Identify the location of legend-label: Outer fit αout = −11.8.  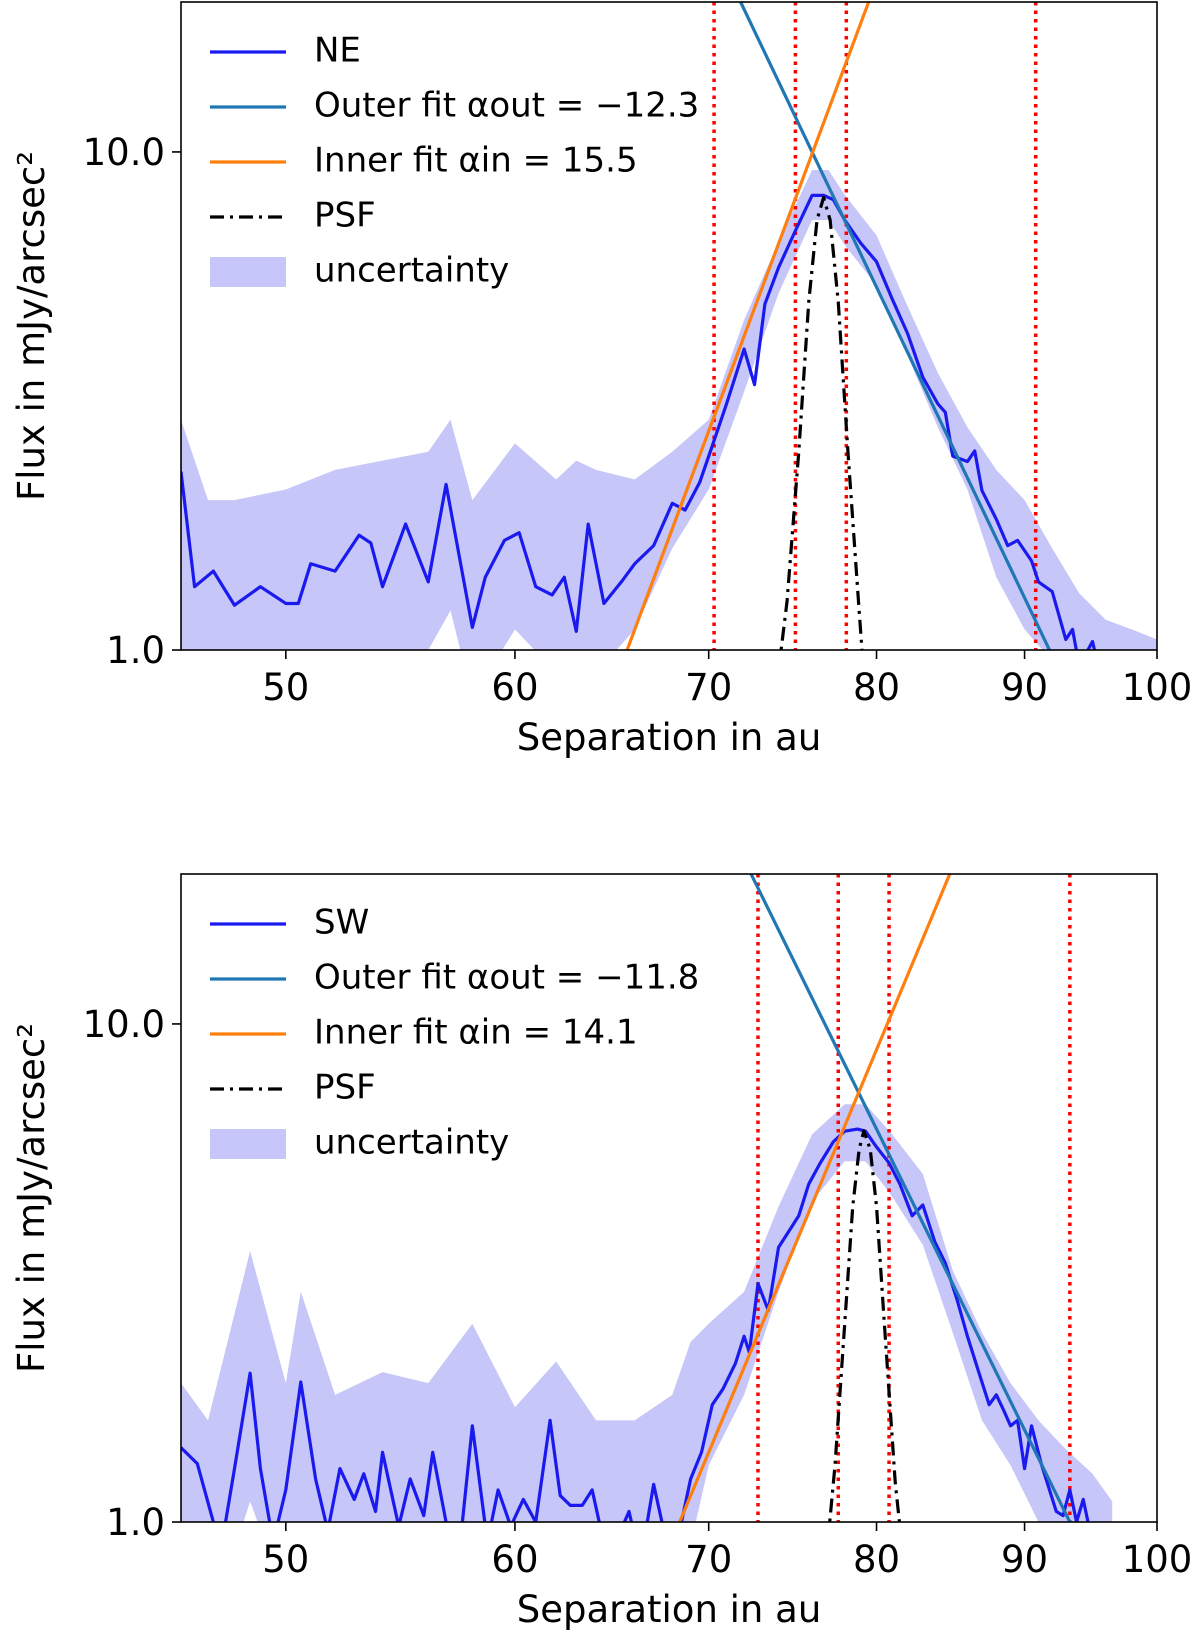
(506, 978).